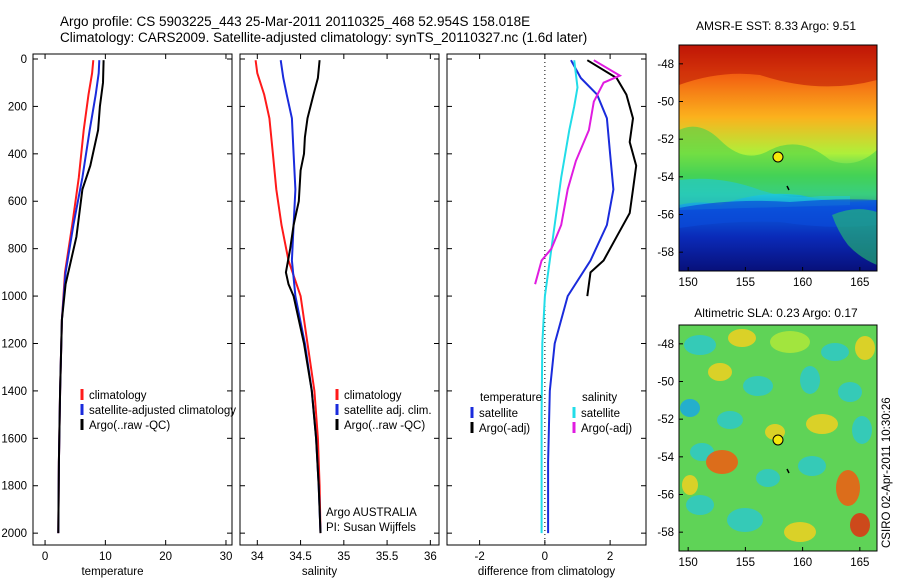 This screenshot has width=900, height=580. I want to click on legend-label: satellite adj. clim., so click(388, 411).